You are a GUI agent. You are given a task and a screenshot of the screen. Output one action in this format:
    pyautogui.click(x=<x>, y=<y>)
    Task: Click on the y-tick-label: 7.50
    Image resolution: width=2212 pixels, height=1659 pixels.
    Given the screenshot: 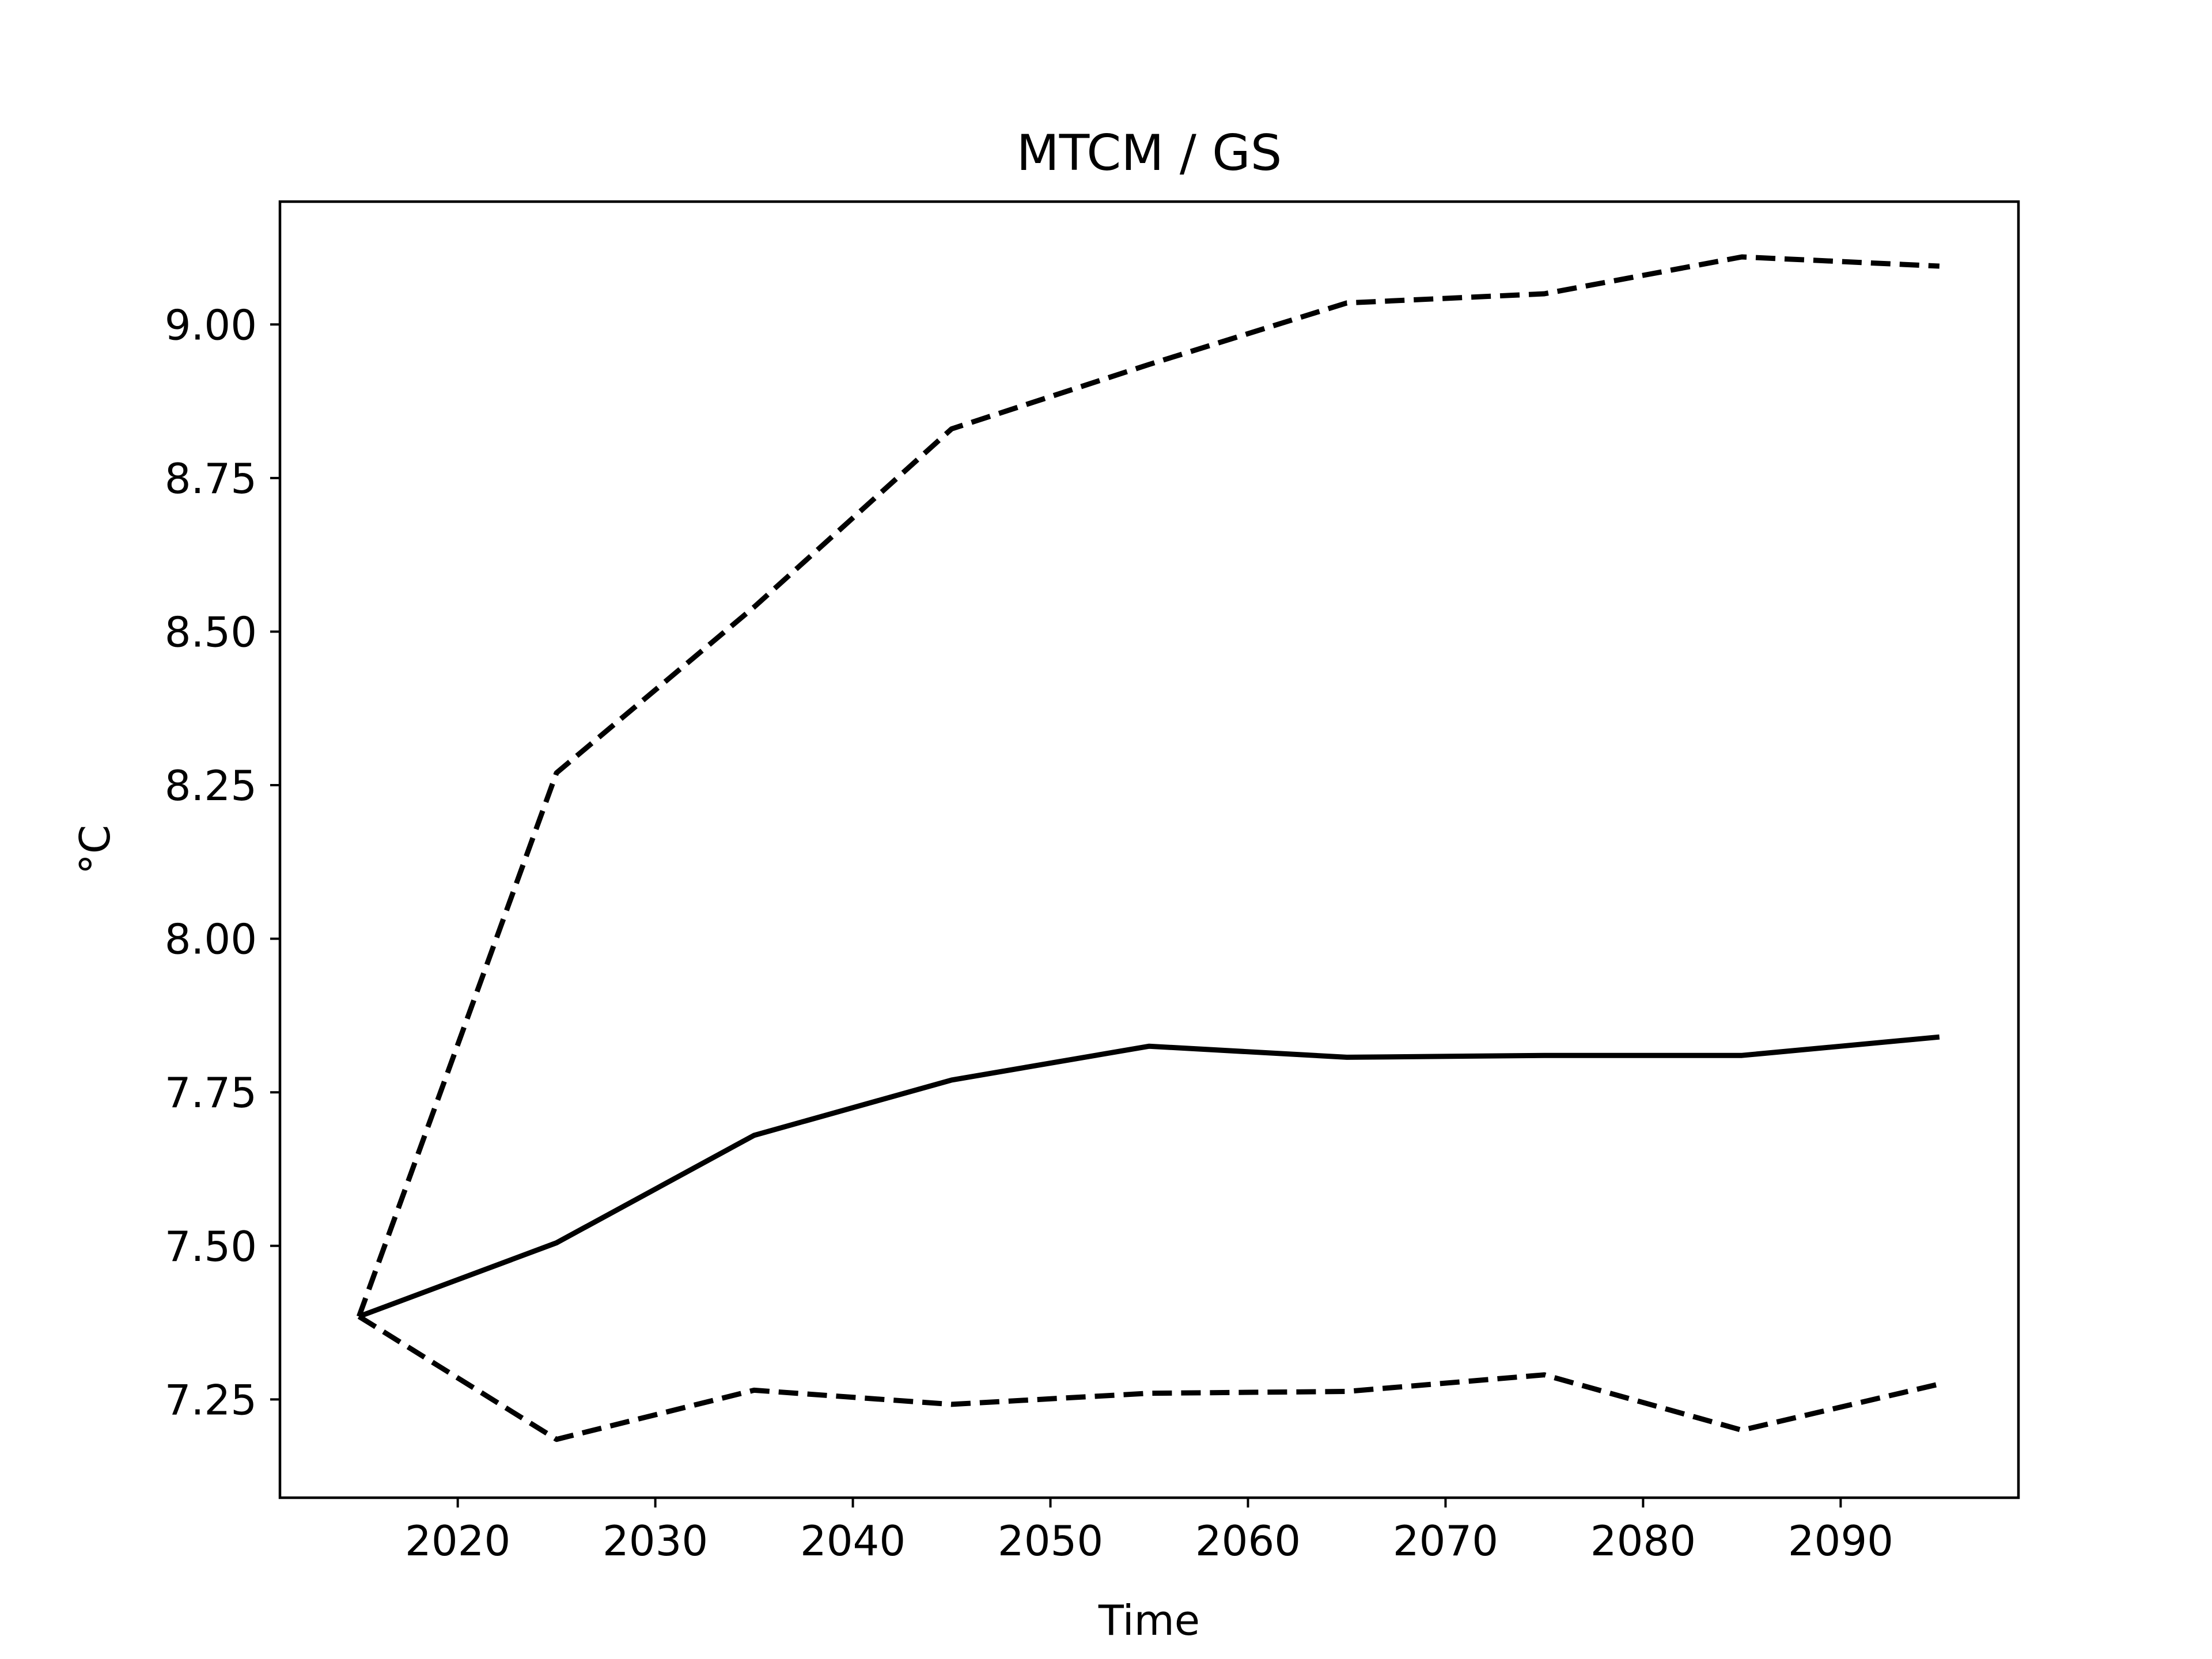 What is the action you would take?
    pyautogui.click(x=211, y=1247)
    